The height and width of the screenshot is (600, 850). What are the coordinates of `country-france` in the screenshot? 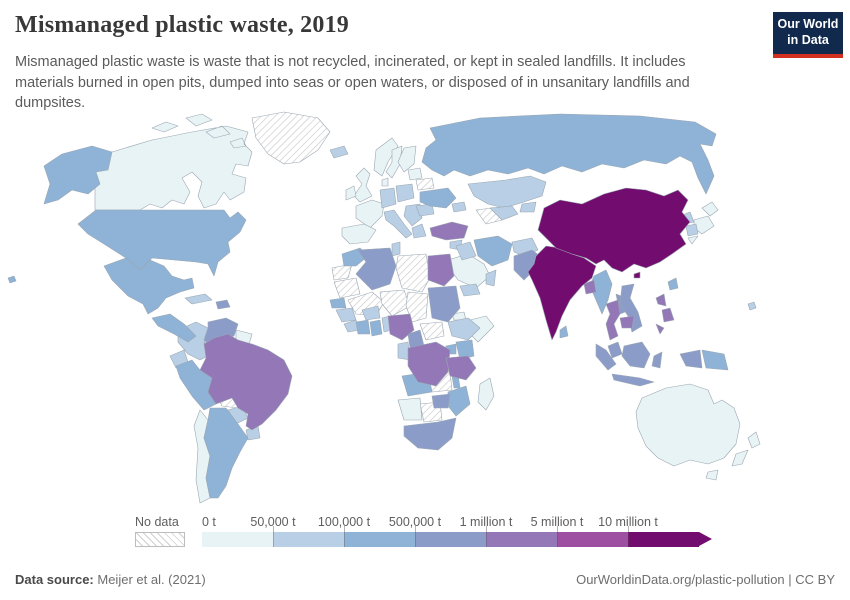 It's located at (370, 214).